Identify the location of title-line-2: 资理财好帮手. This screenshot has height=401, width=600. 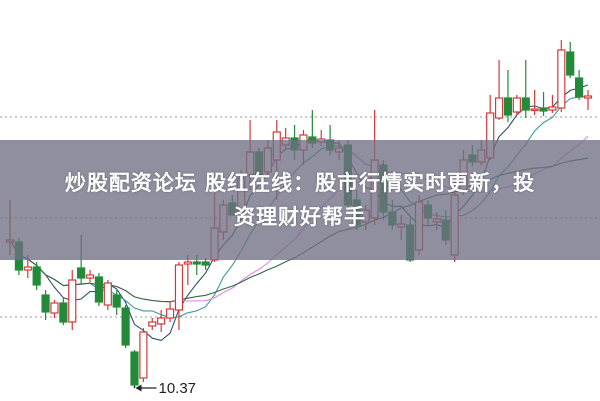
(300, 217).